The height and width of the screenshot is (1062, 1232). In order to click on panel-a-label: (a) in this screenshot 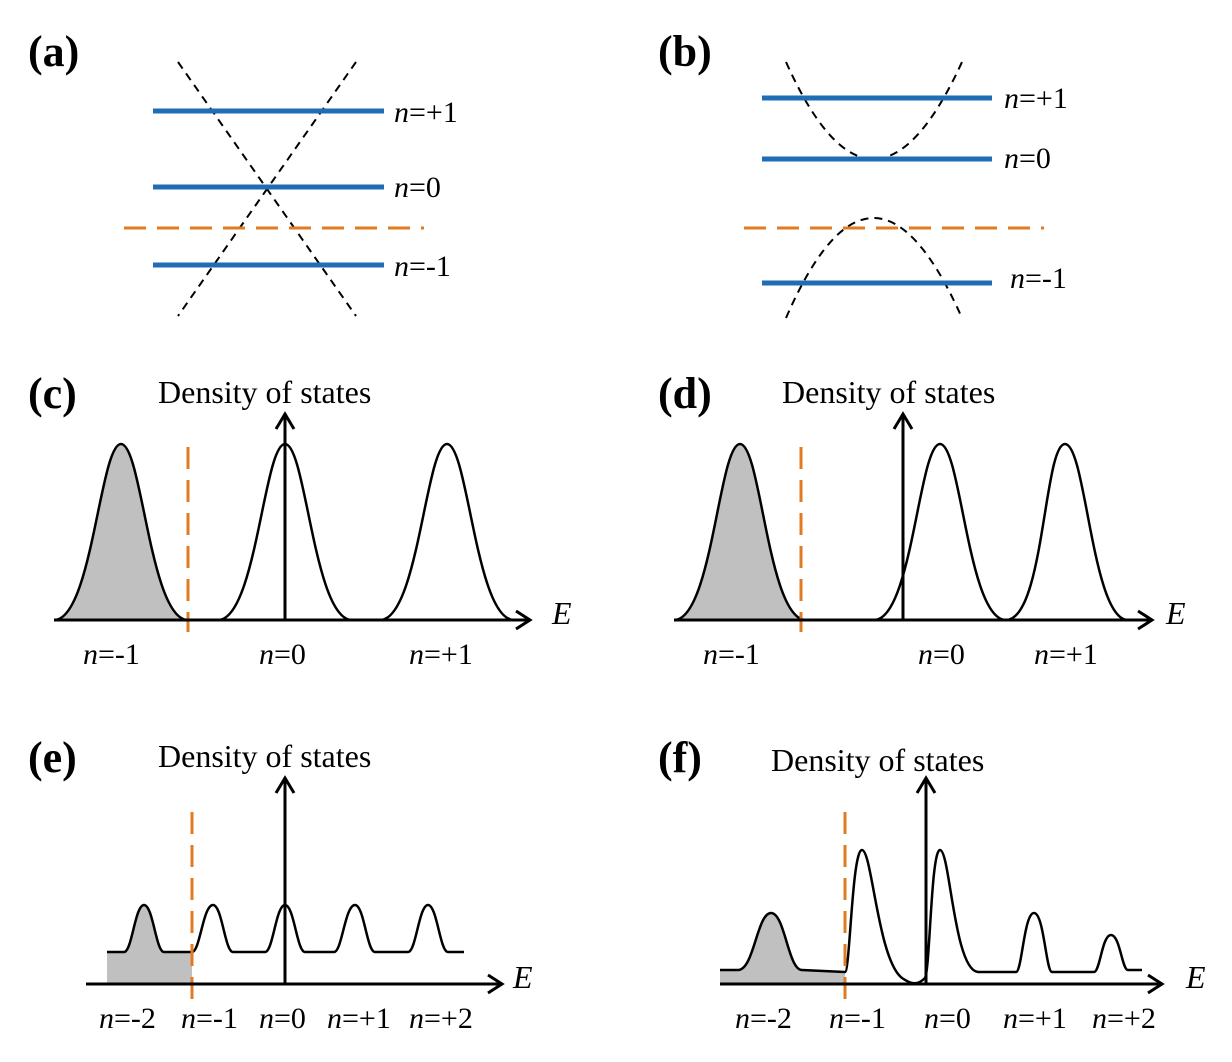, I will do `click(53, 51)`.